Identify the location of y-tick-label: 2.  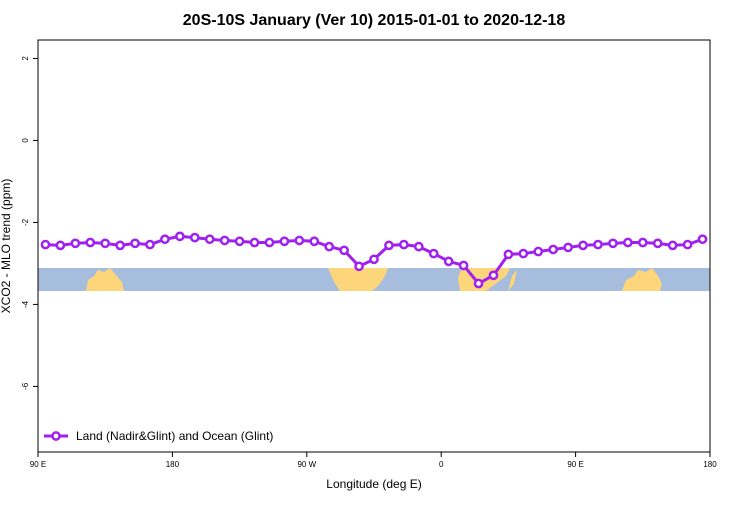
(25, 58).